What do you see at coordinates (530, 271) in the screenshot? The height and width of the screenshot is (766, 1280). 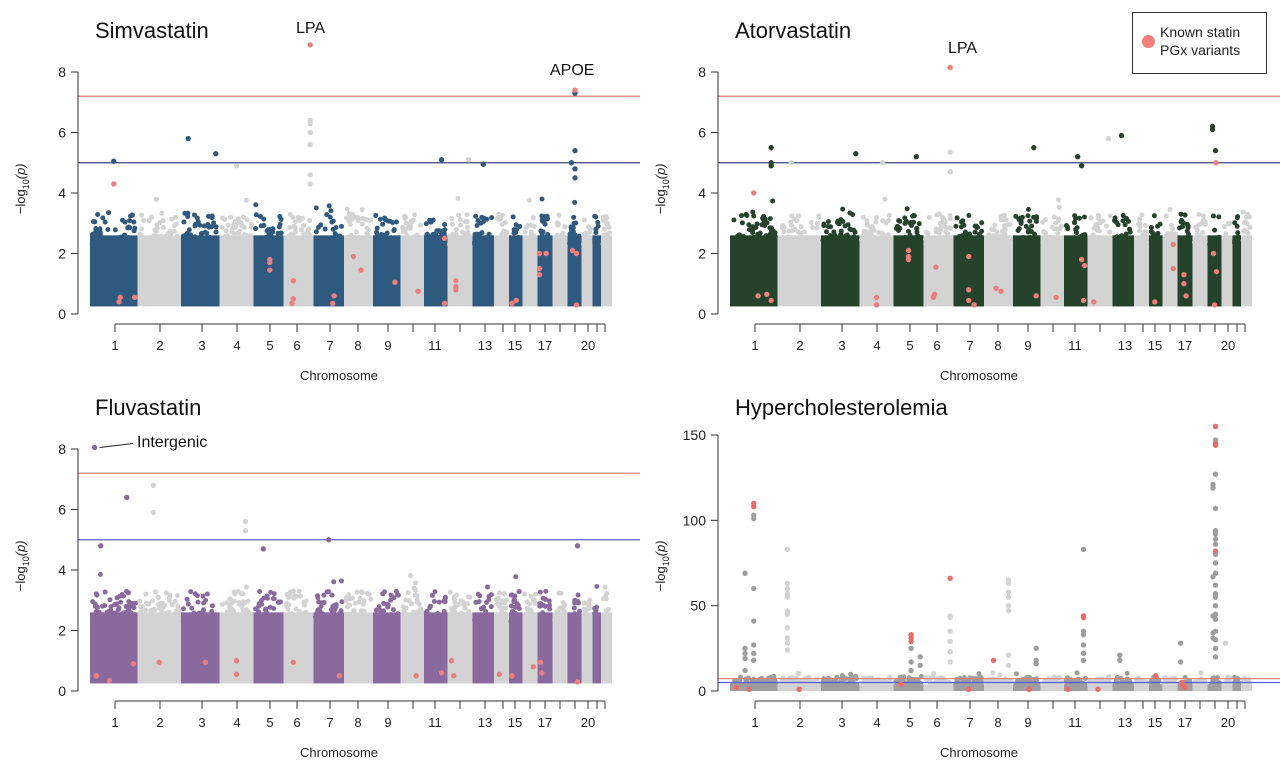 I see `chromosome-16-bulk` at bounding box center [530, 271].